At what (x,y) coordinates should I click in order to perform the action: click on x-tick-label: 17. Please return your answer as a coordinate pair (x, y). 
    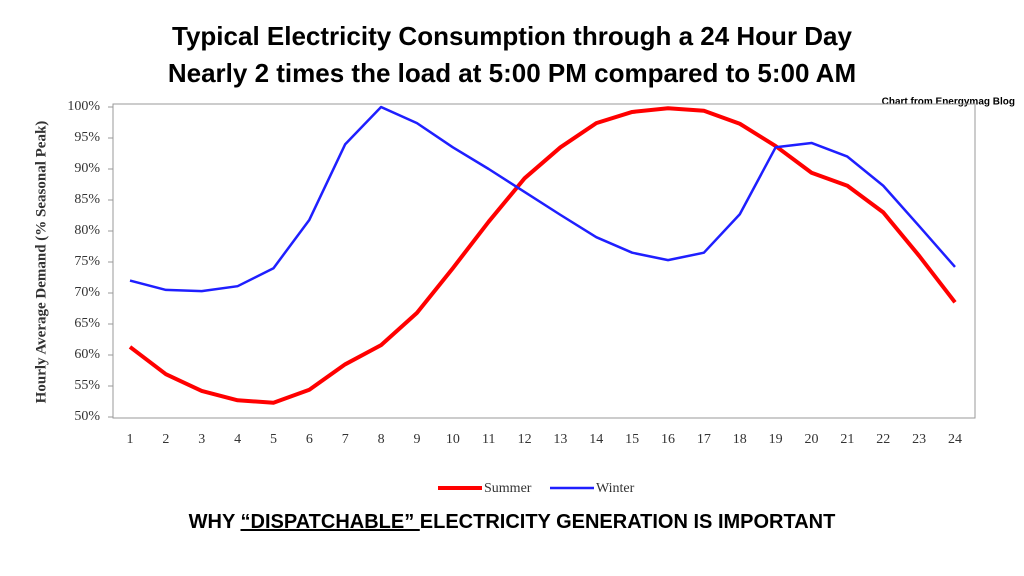
    Looking at the image, I should click on (704, 439).